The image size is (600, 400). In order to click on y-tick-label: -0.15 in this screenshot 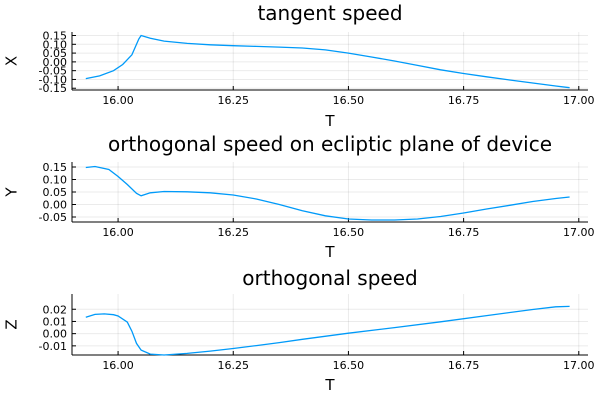, I will do `click(53, 88)`.